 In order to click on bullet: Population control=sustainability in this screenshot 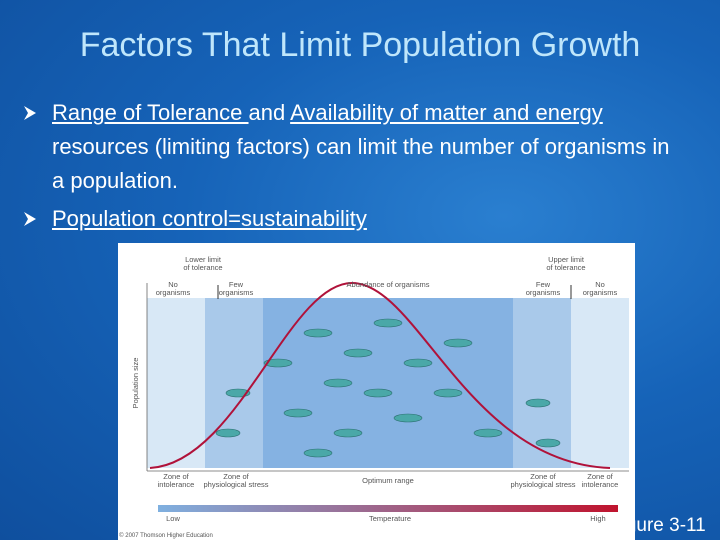, I will do `click(353, 219)`.